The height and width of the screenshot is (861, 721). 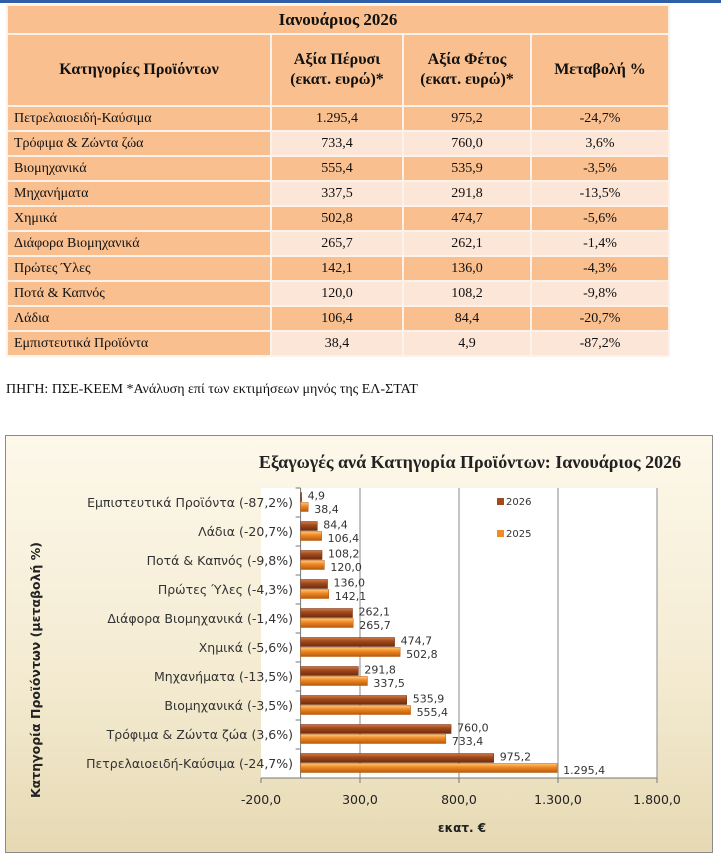 I want to click on cell-last-year: 555,4, so click(x=337, y=168).